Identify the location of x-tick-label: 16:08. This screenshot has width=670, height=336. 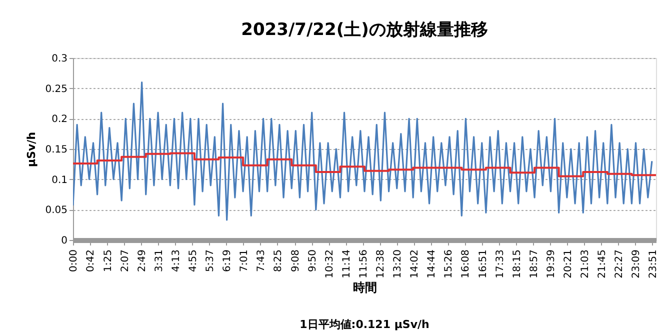
(466, 264).